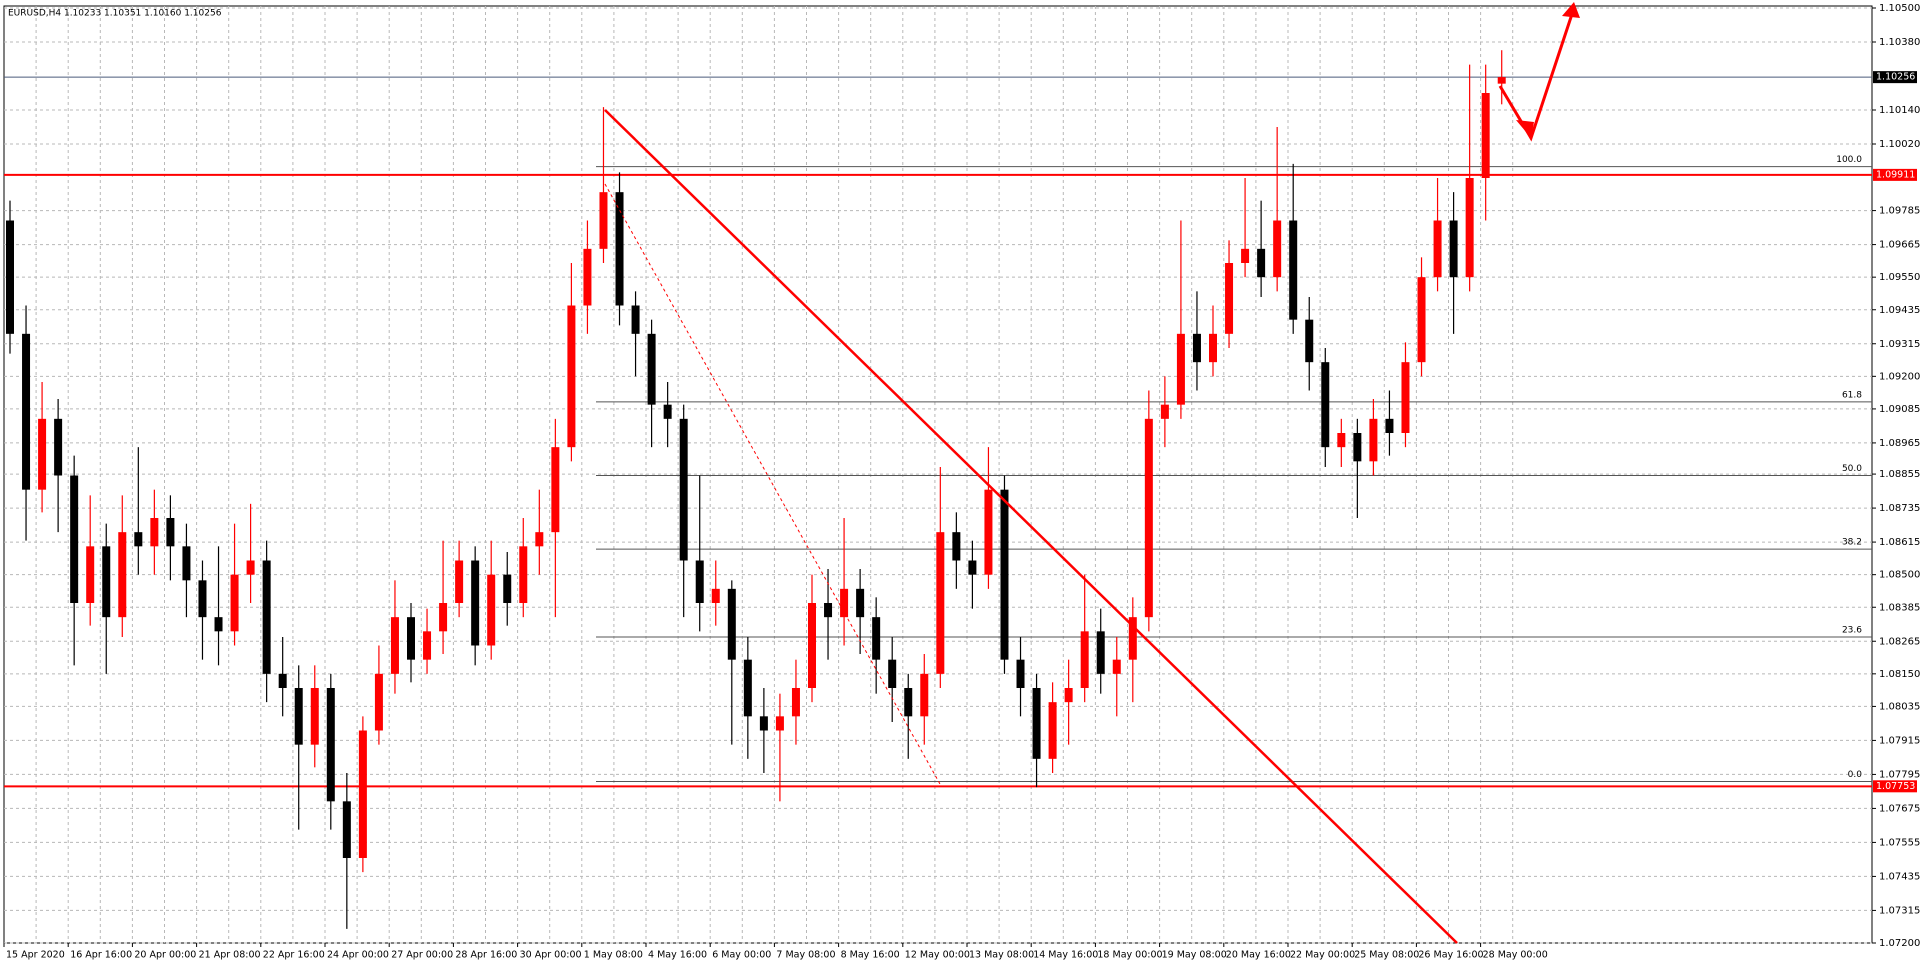 The image size is (1920, 968). Describe the element at coordinates (1899, 144) in the screenshot. I see `y-tick-label: 1.10020` at that location.